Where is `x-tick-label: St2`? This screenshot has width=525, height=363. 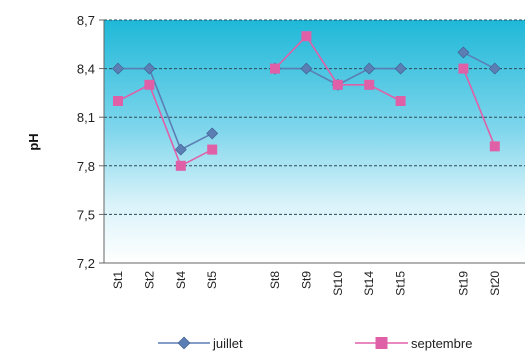 x-tick-label: St2 is located at coordinates (149, 280).